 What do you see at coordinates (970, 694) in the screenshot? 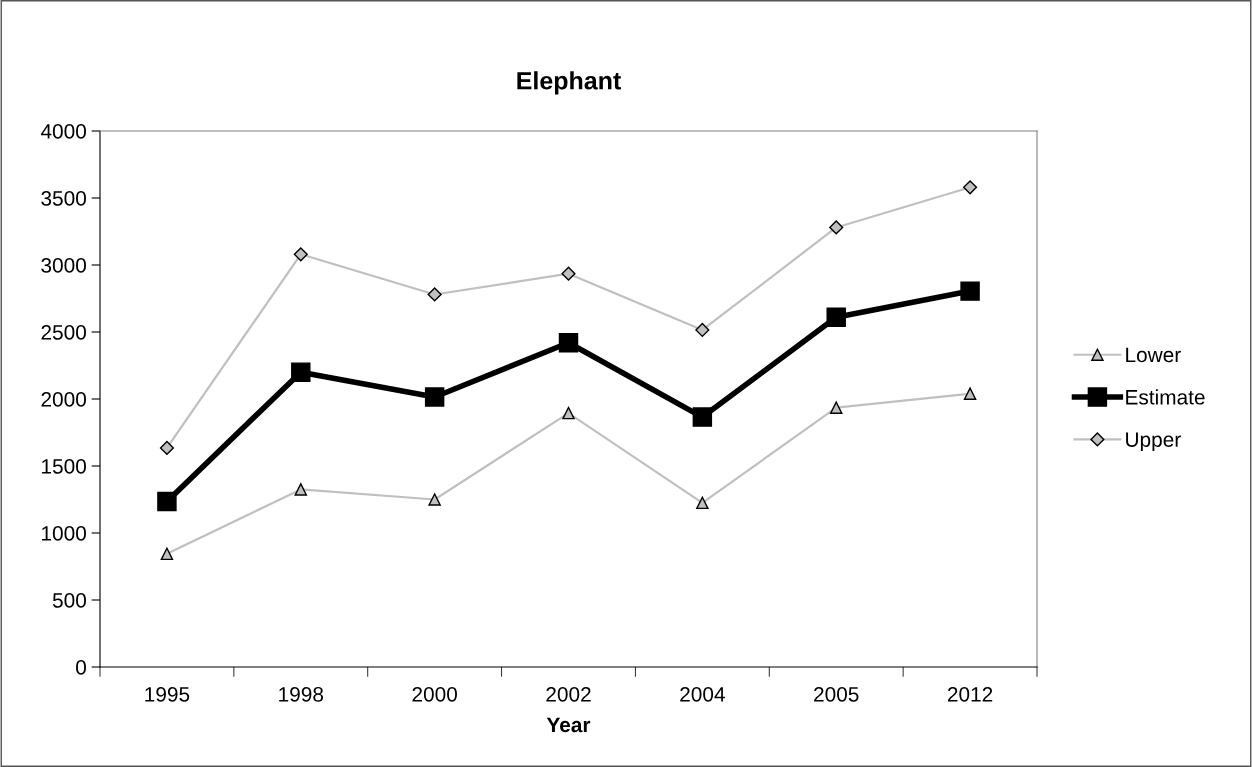
I see `x-tick-label: 2012` at bounding box center [970, 694].